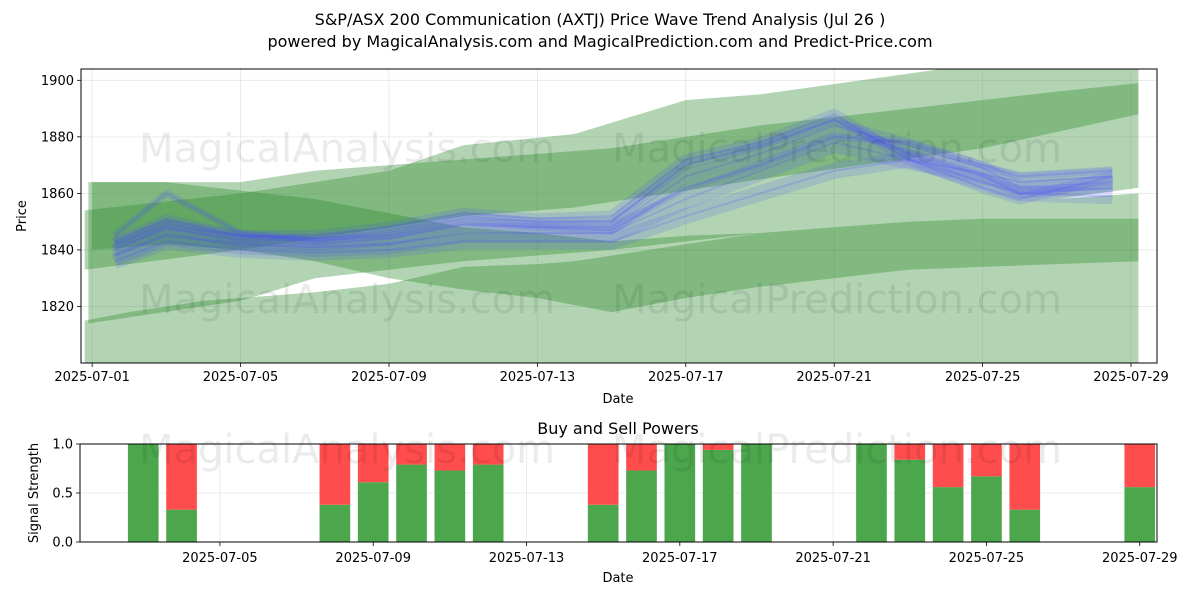 The height and width of the screenshot is (604, 1200). What do you see at coordinates (527, 558) in the screenshot?
I see `bottom-x-tick-label-2: 2025-07-13` at bounding box center [527, 558].